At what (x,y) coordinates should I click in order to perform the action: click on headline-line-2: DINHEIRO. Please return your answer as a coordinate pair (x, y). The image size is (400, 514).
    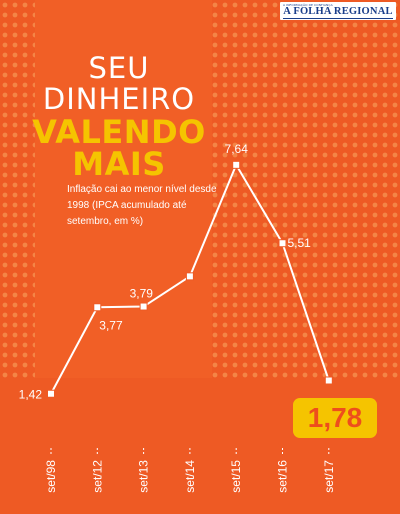
    Looking at the image, I should click on (119, 99).